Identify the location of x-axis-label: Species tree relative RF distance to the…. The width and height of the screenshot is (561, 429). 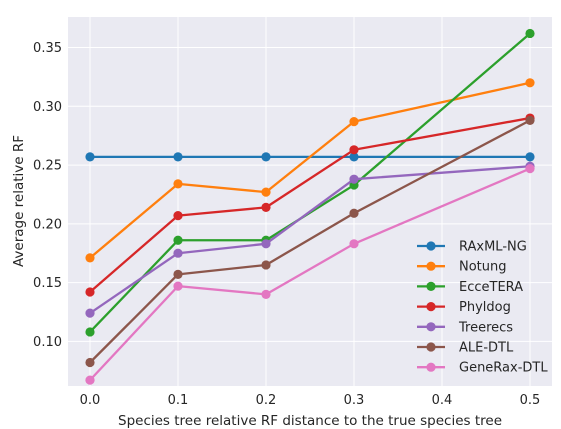
(310, 421).